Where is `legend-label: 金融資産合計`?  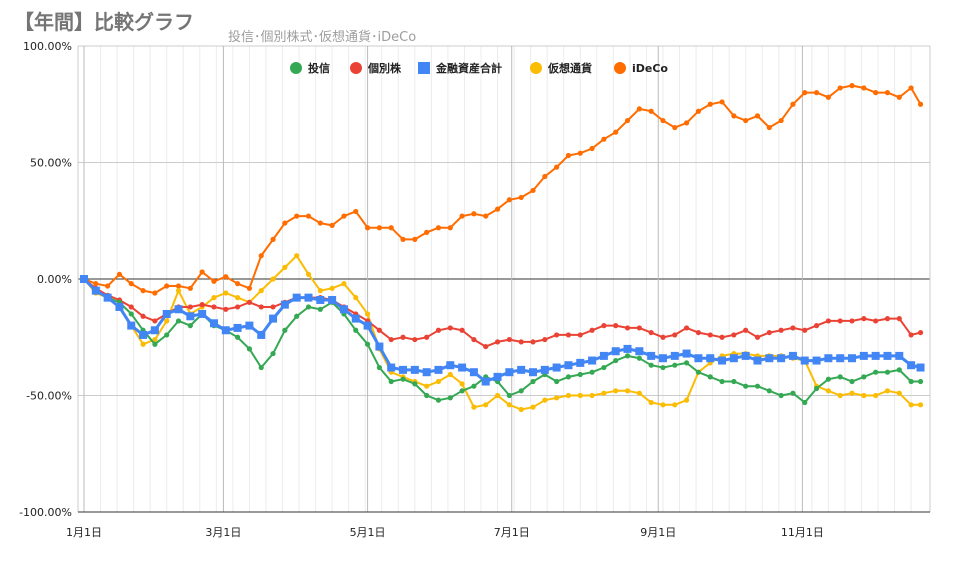
legend-label: 金融資産合計 is located at coordinates (468, 68).